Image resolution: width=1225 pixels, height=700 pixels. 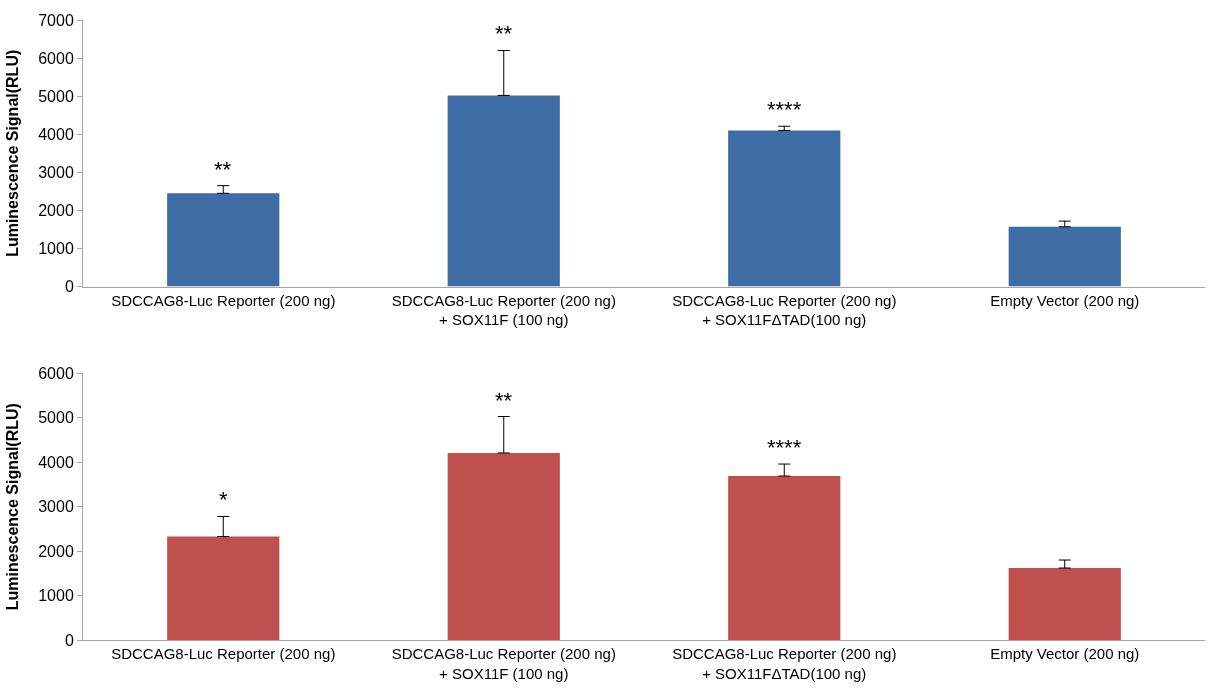 I want to click on y-tick-label: 7000, so click(x=56, y=20).